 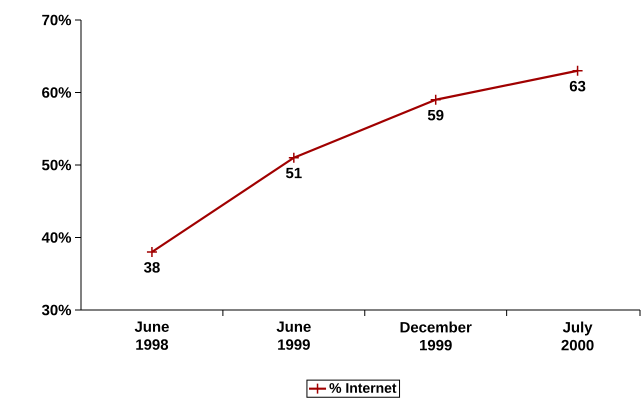 I want to click on x-tick-label: June 1998, so click(x=151, y=336).